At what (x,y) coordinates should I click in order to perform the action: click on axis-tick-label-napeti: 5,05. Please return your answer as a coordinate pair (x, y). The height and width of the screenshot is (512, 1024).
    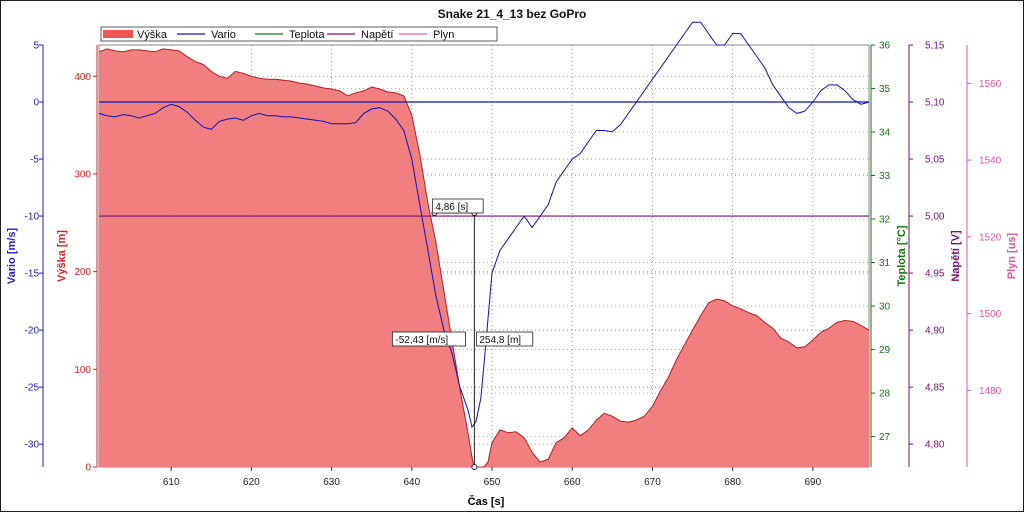
    Looking at the image, I should click on (935, 160).